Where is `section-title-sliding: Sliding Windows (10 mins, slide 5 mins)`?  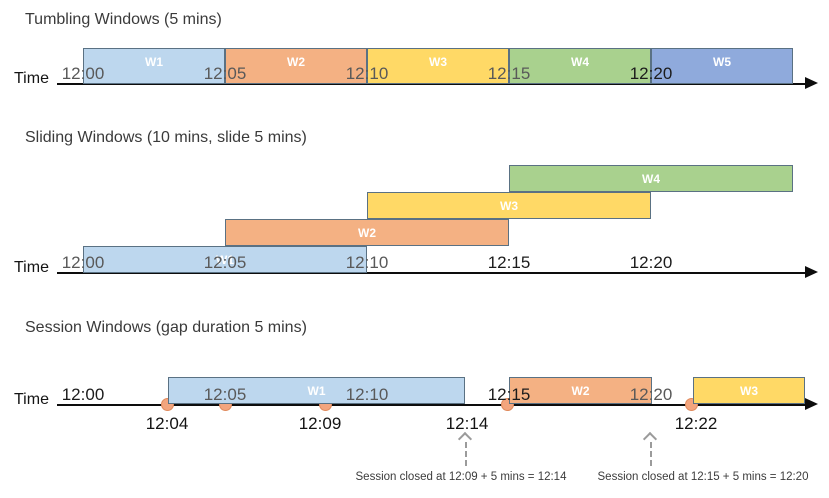 section-title-sliding: Sliding Windows (10 mins, slide 5 mins) is located at coordinates (166, 137).